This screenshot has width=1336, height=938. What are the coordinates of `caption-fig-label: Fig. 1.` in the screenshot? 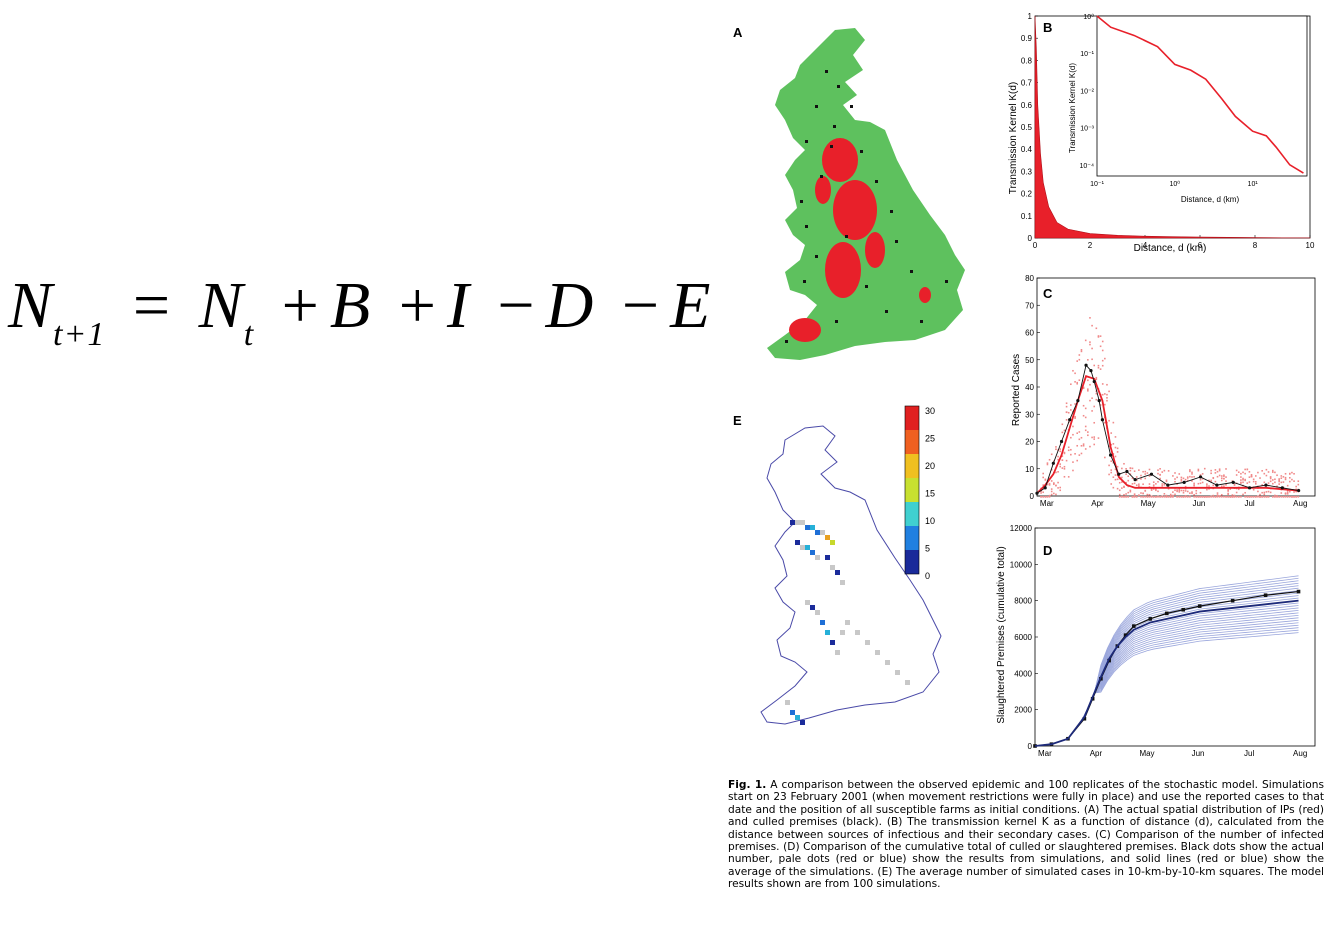 It's located at (747, 785).